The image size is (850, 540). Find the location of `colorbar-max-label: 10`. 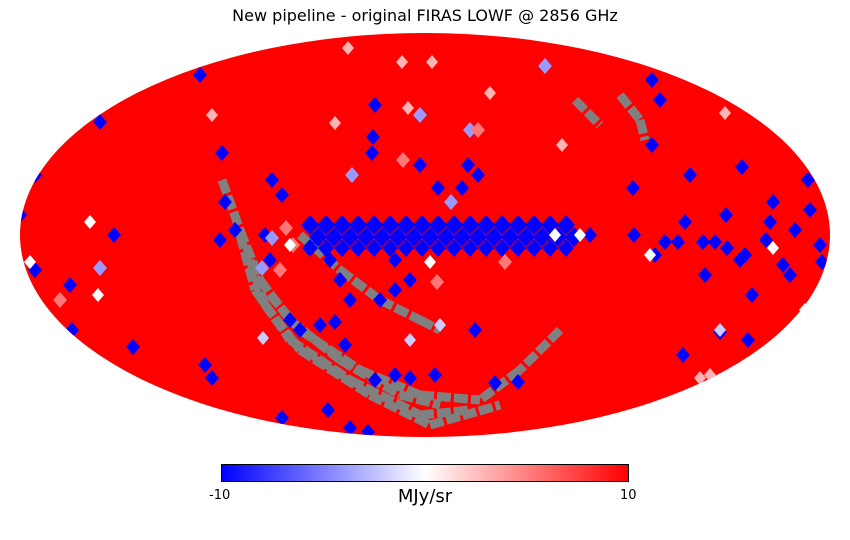

colorbar-max-label: 10 is located at coordinates (628, 495).